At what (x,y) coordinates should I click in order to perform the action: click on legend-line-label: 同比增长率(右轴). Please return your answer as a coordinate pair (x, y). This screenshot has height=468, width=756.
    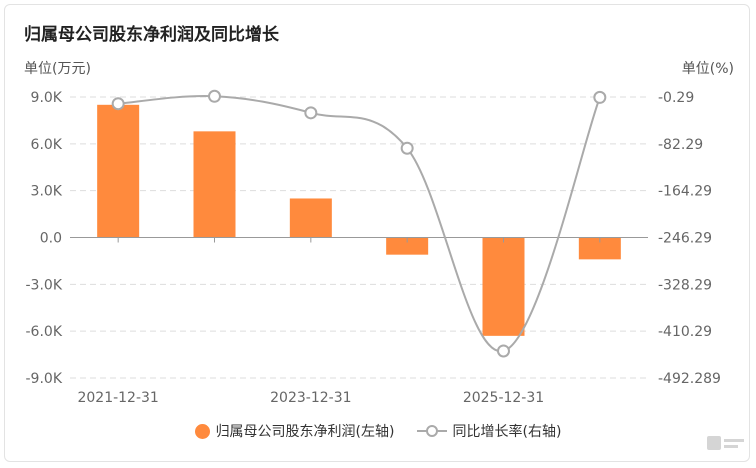
    Looking at the image, I should click on (507, 432).